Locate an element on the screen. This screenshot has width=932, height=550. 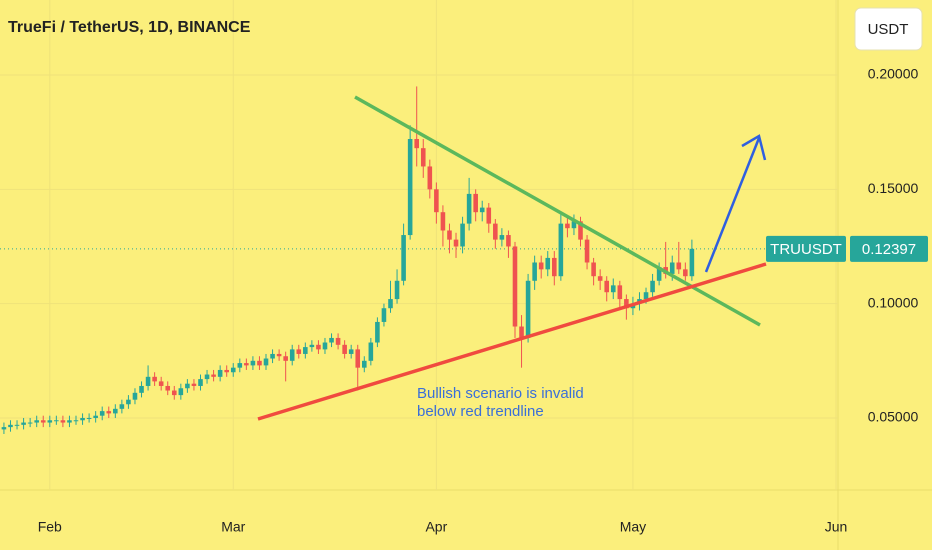
symbol-label: TRUUSDT is located at coordinates (806, 249).